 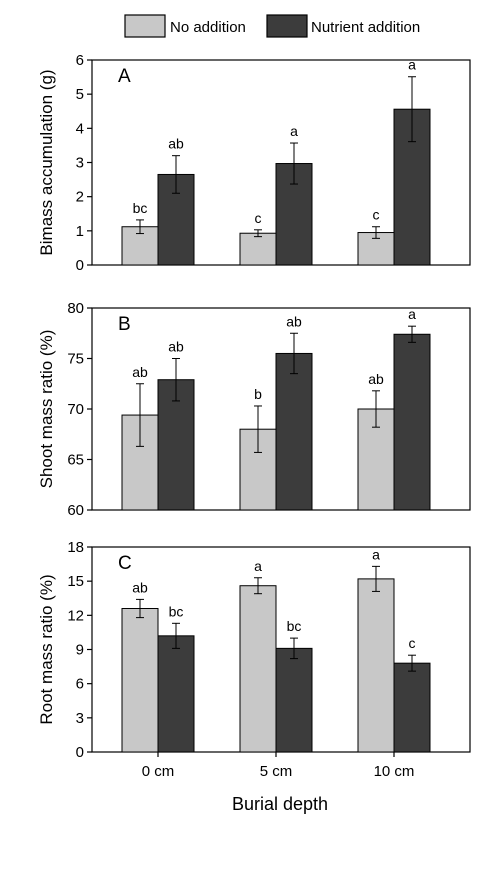 What do you see at coordinates (125, 563) in the screenshot?
I see `panel-label: C` at bounding box center [125, 563].